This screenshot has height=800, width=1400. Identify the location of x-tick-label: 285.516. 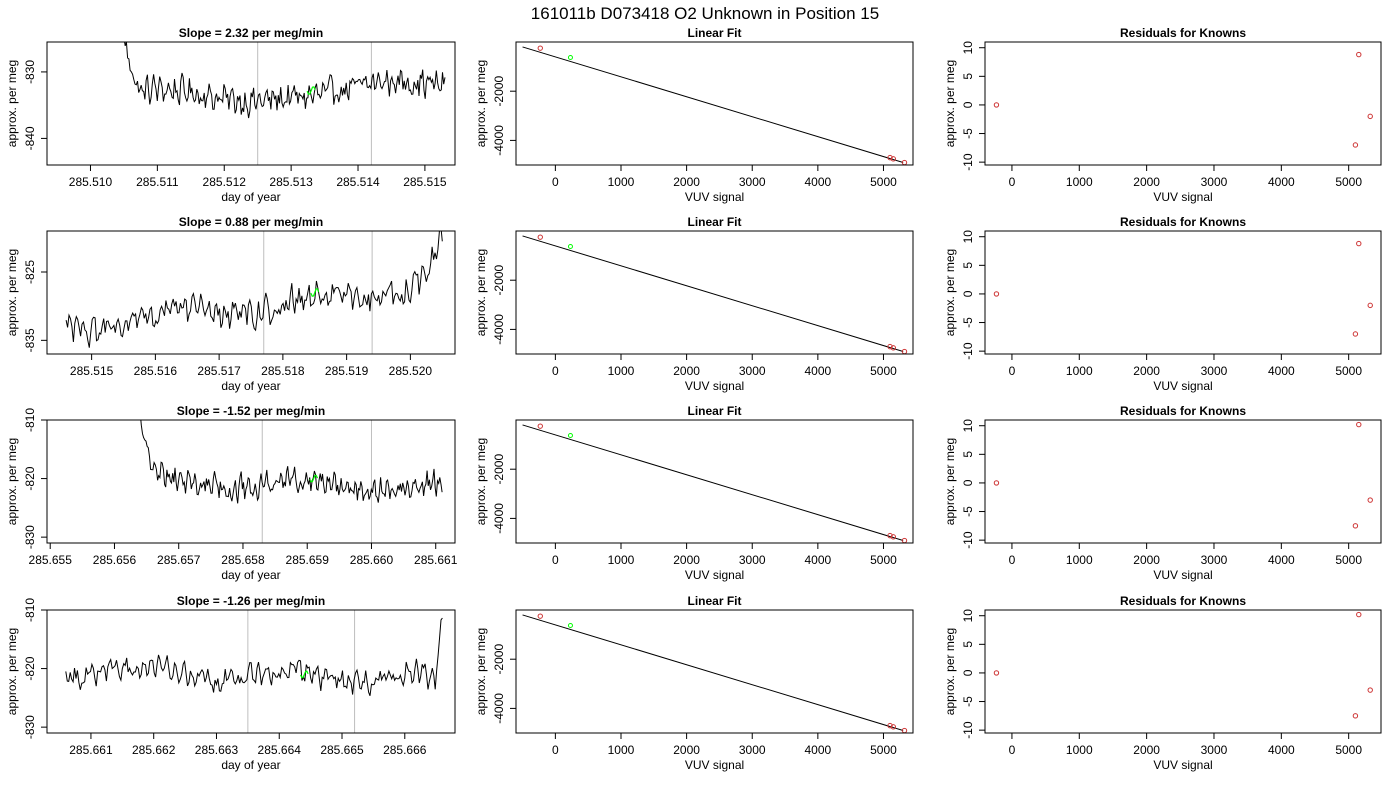
(156, 371).